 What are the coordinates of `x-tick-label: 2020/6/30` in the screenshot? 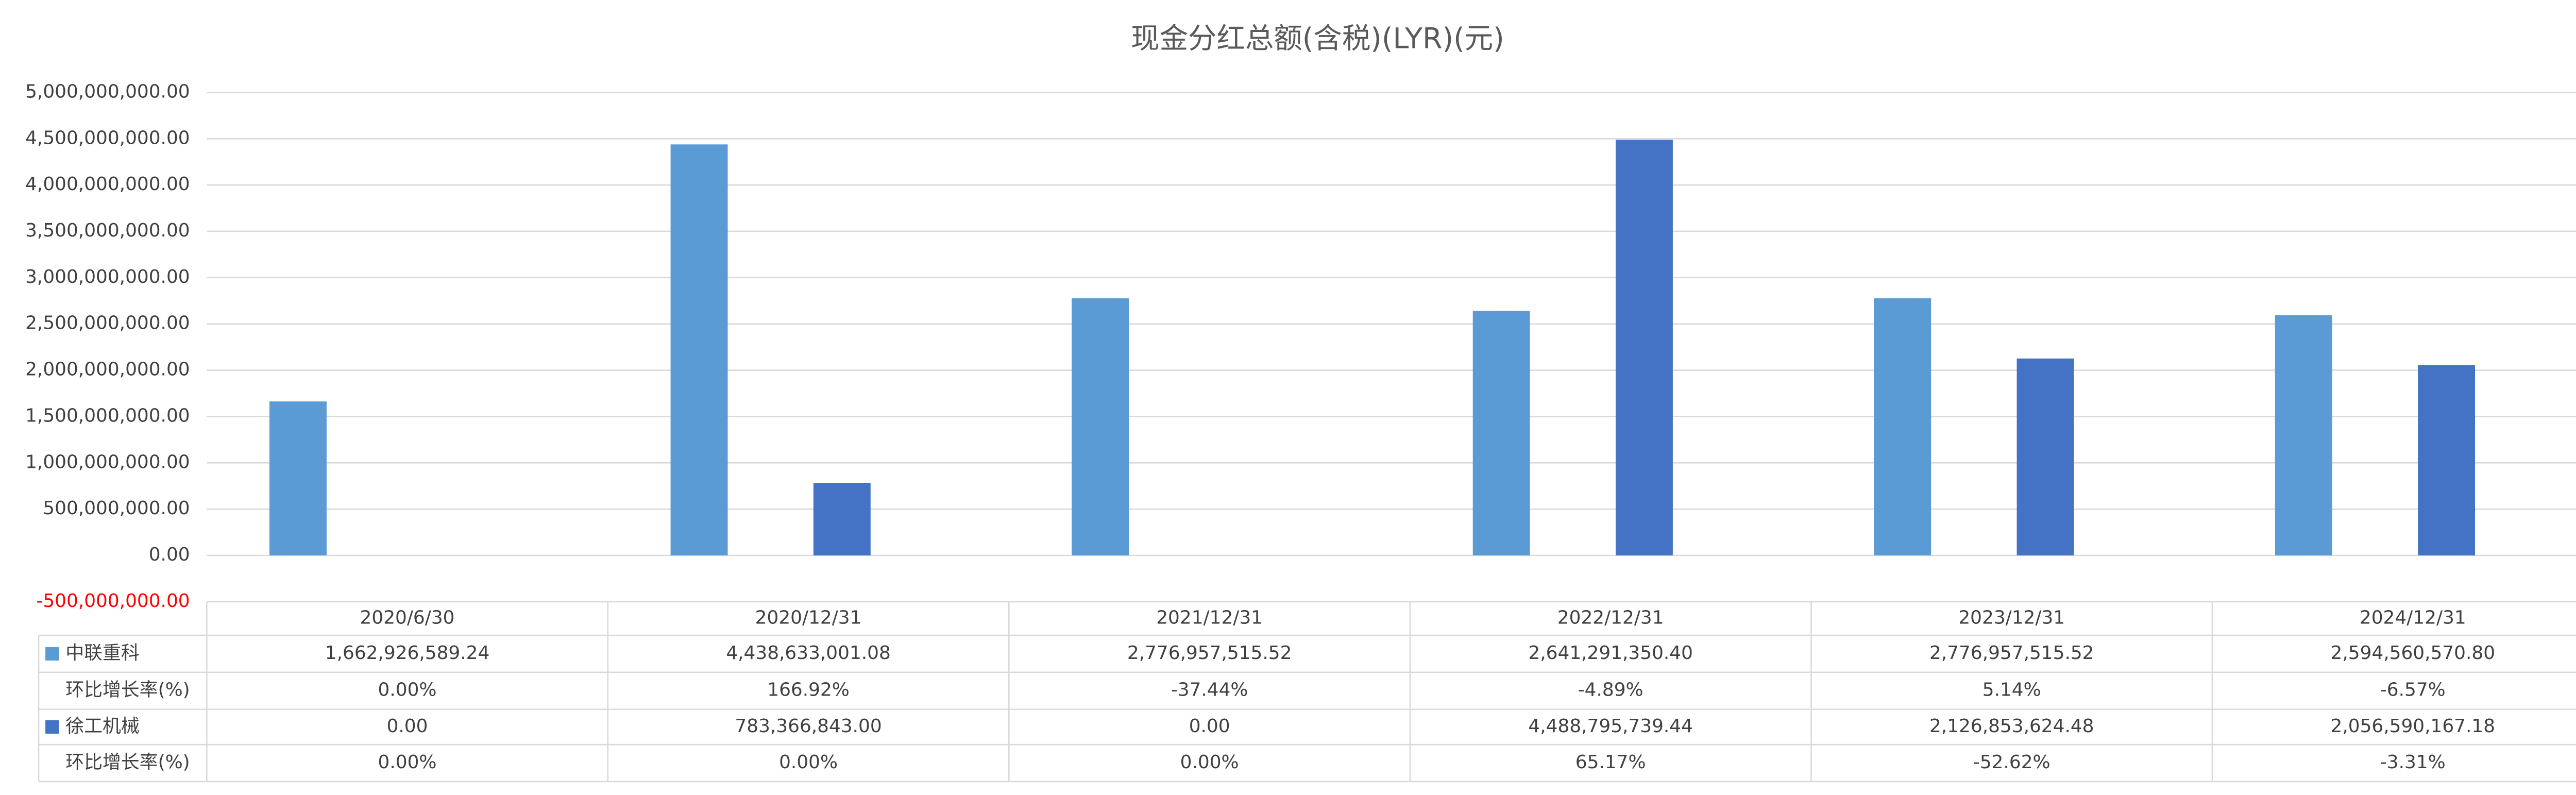 It's located at (407, 618).